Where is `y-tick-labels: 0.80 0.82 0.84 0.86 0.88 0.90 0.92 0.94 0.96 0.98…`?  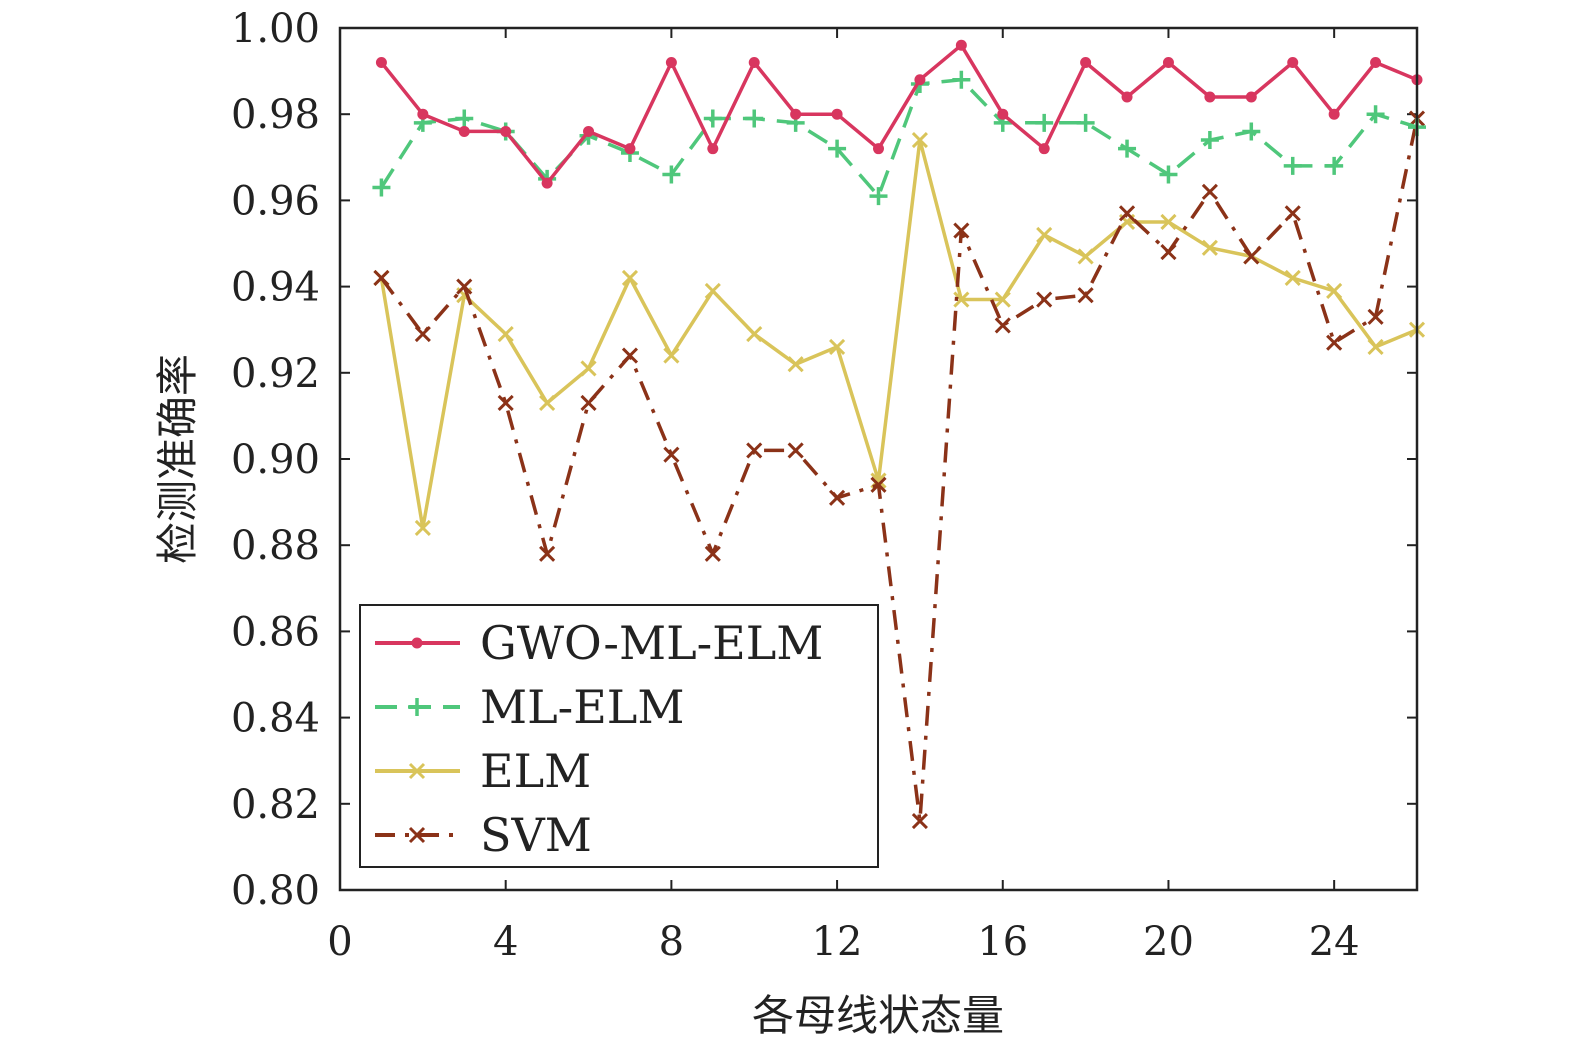
y-tick-labels: 0.80 0.82 0.84 0.86 0.88 0.90 0.92 0.94 0.96 0.98… is located at coordinates (275, 460).